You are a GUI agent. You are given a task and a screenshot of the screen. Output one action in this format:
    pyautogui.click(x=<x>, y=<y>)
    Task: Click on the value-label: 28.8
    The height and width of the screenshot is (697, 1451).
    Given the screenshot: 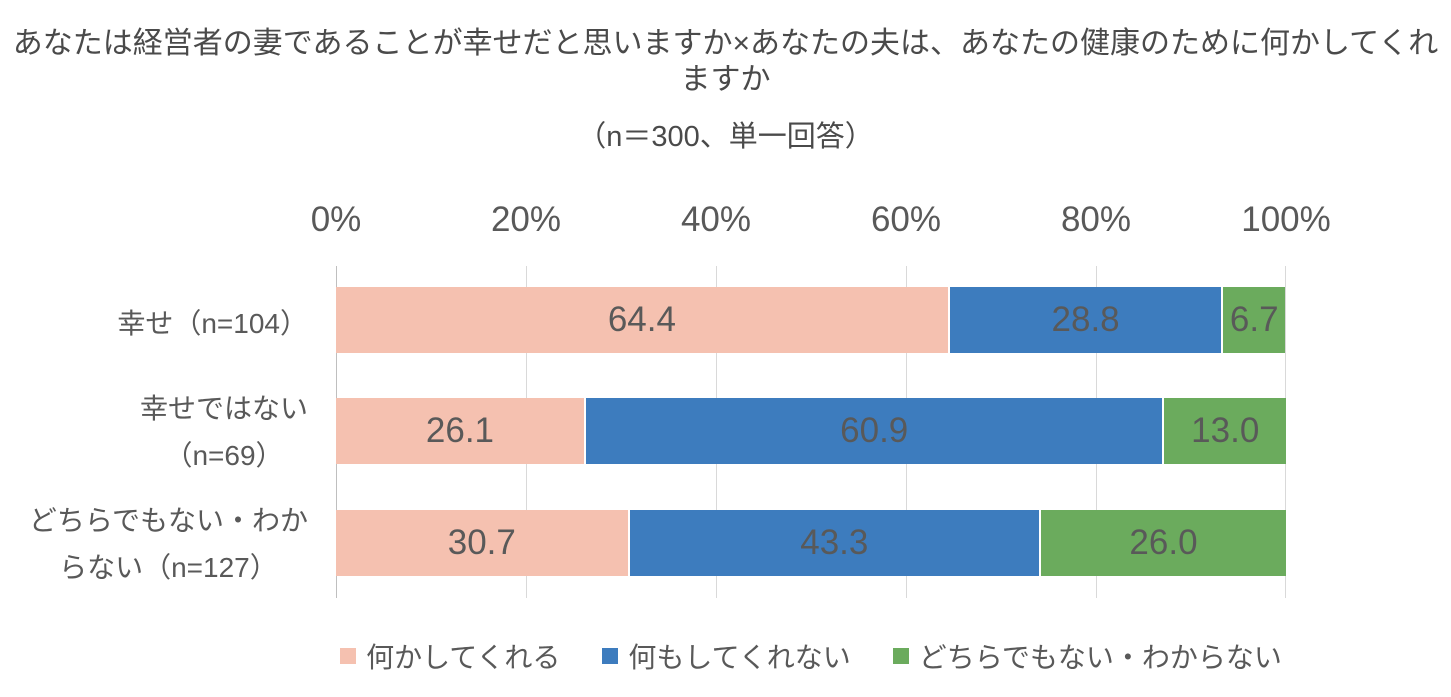 What is the action you would take?
    pyautogui.click(x=1085, y=319)
    